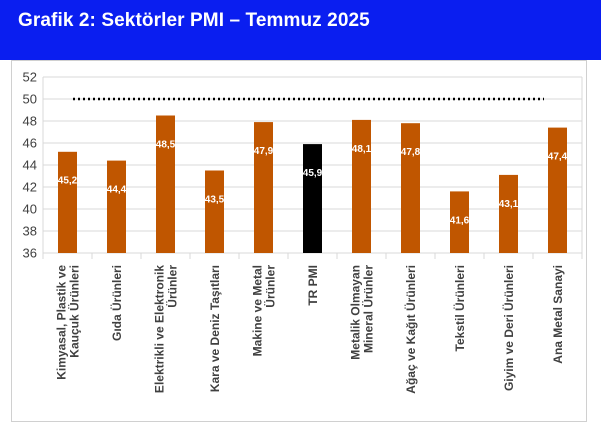  I want to click on data-label: 48,5, so click(166, 144).